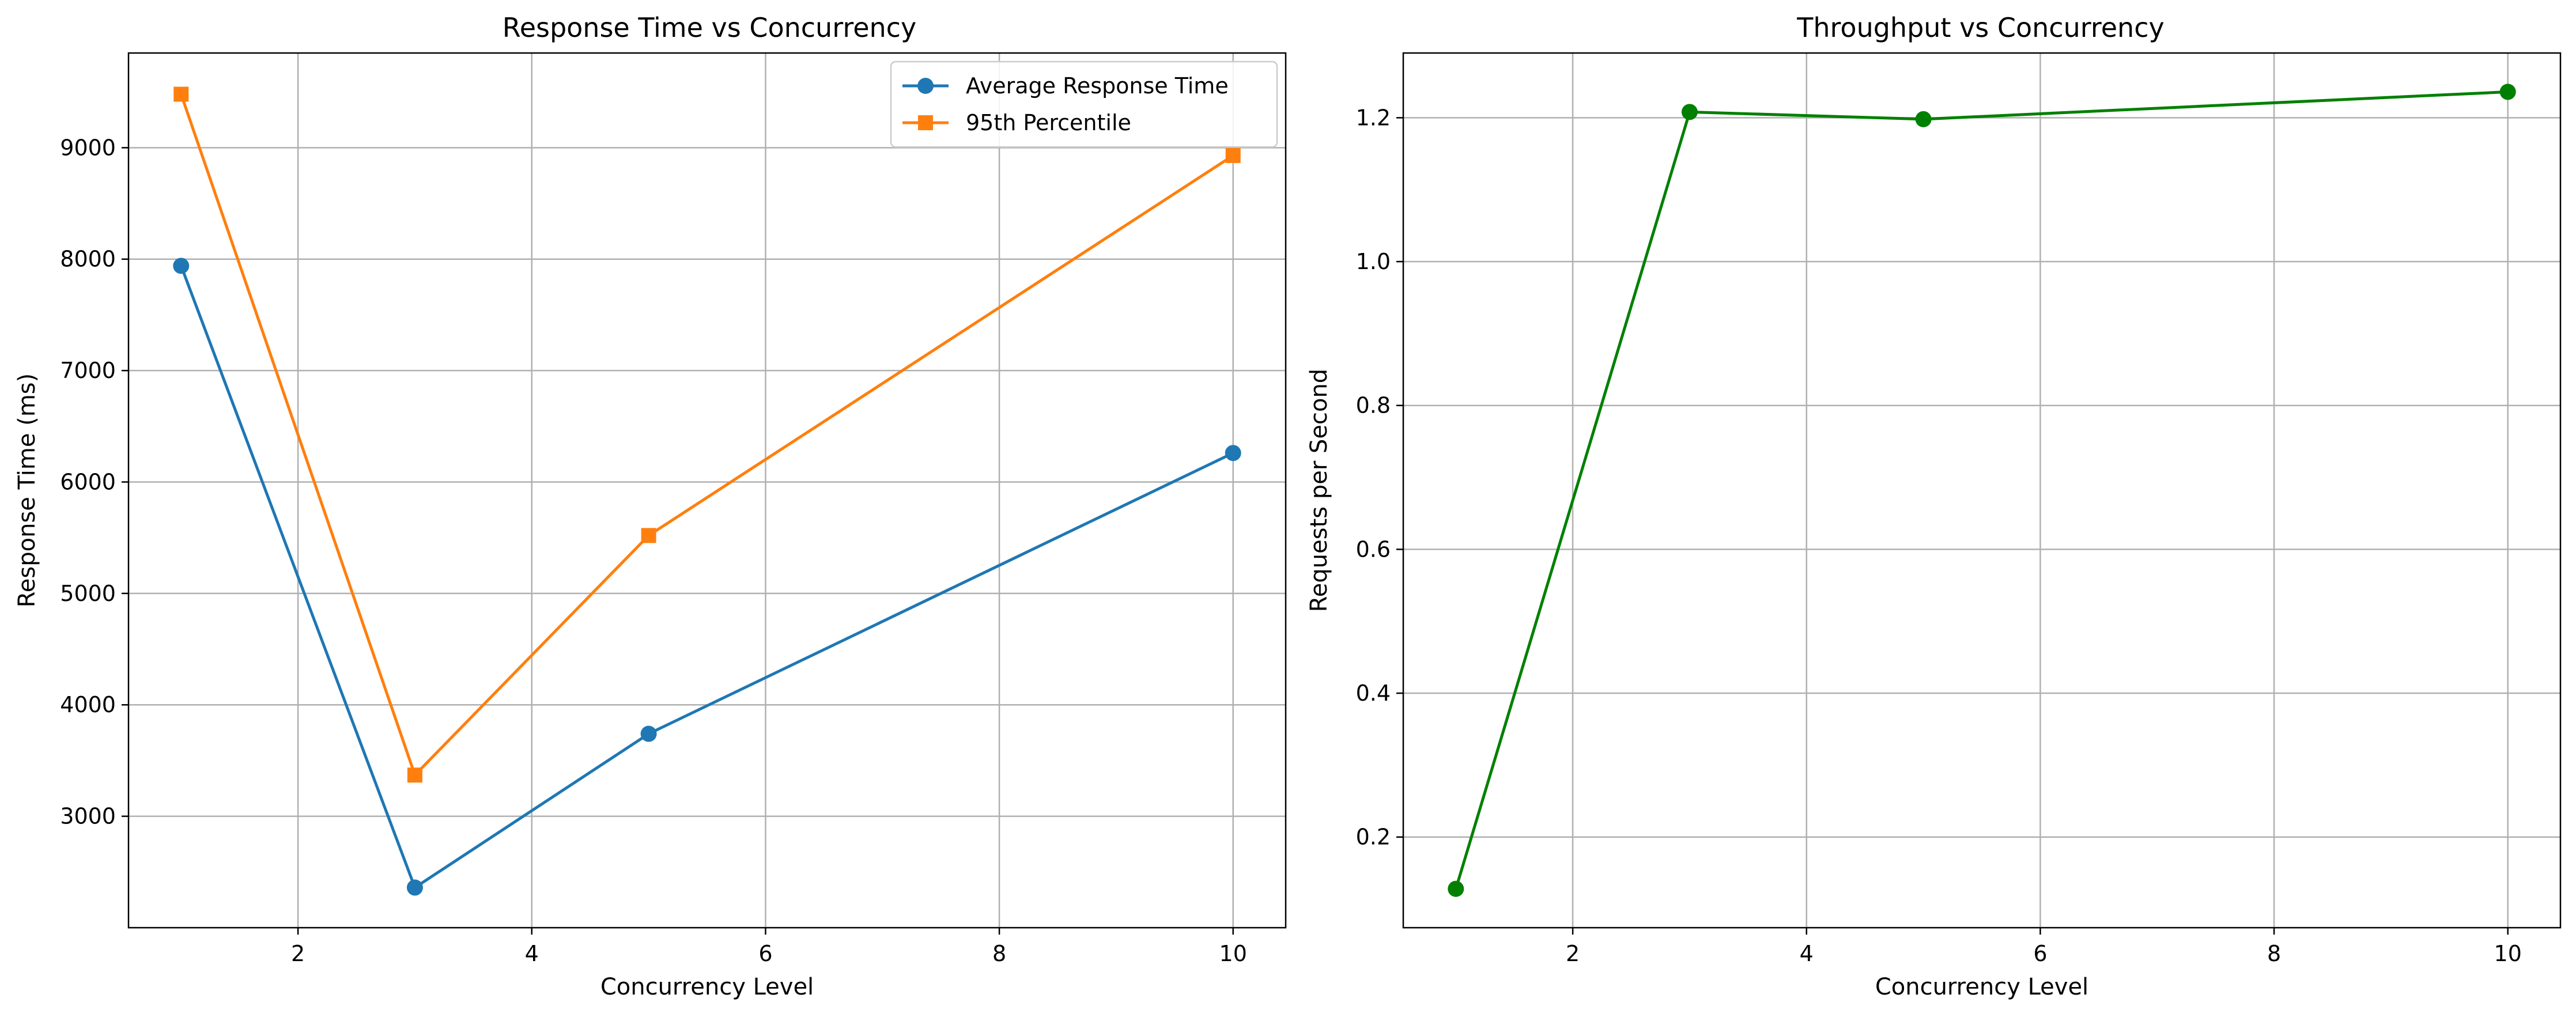  I want to click on y-tick-label: 0.2, so click(1373, 837).